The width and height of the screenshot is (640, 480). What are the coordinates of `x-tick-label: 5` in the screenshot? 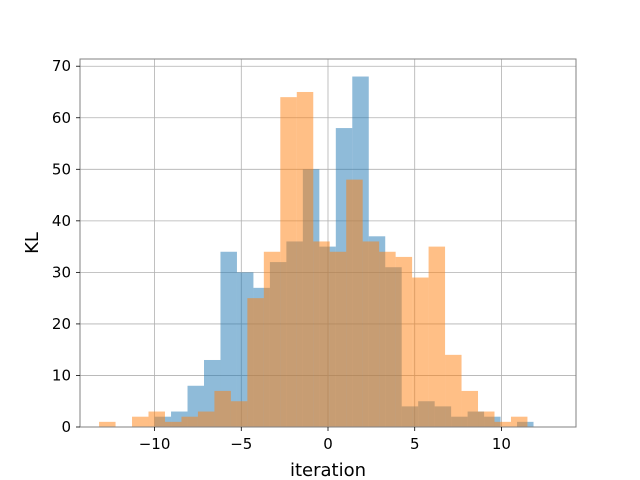 It's located at (415, 444).